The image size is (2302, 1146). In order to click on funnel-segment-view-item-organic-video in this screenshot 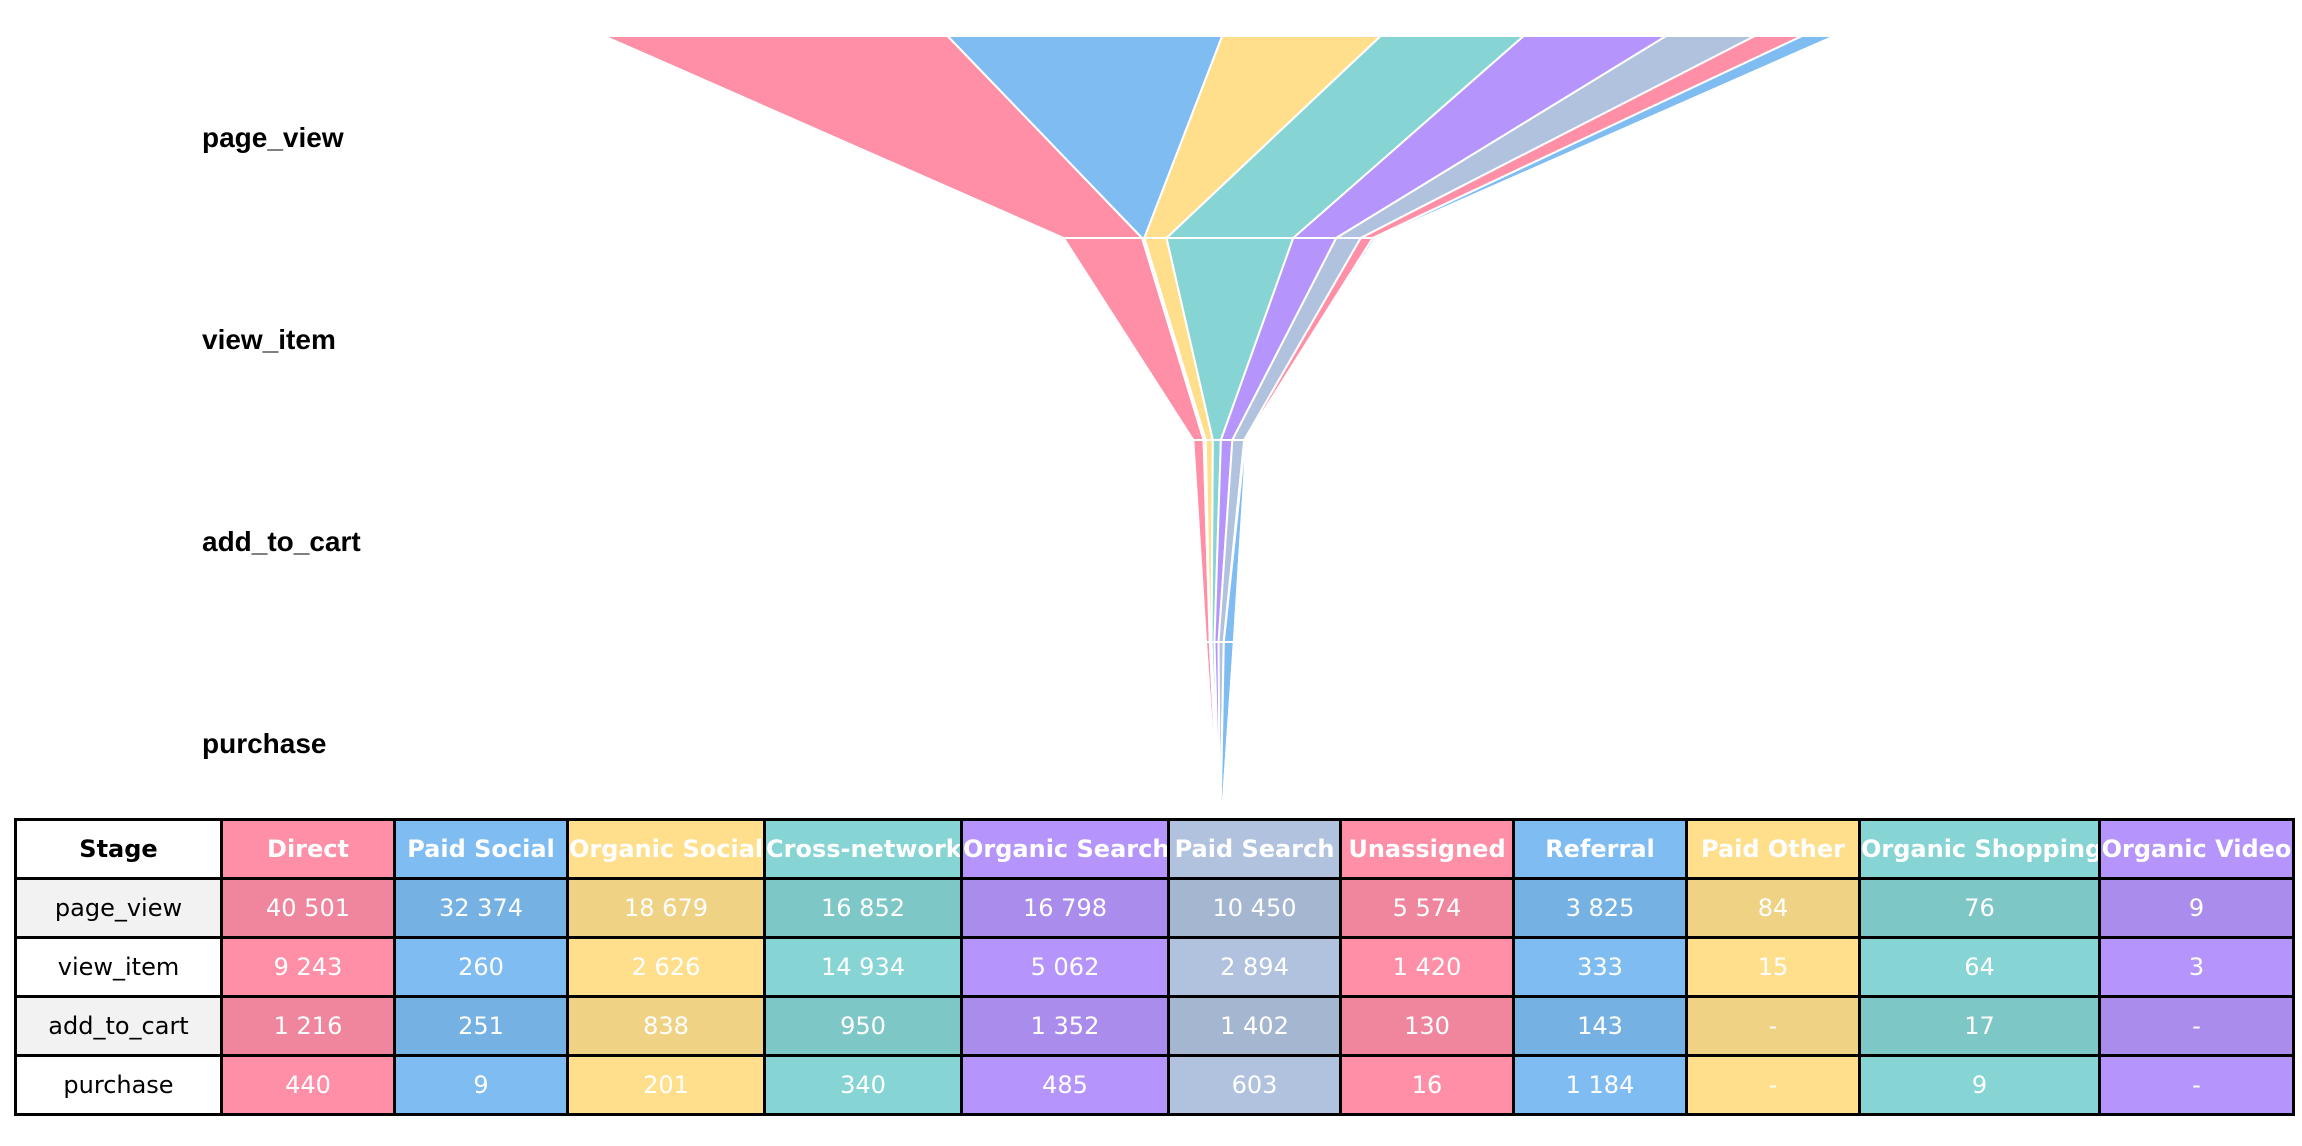, I will do `click(1311, 339)`.